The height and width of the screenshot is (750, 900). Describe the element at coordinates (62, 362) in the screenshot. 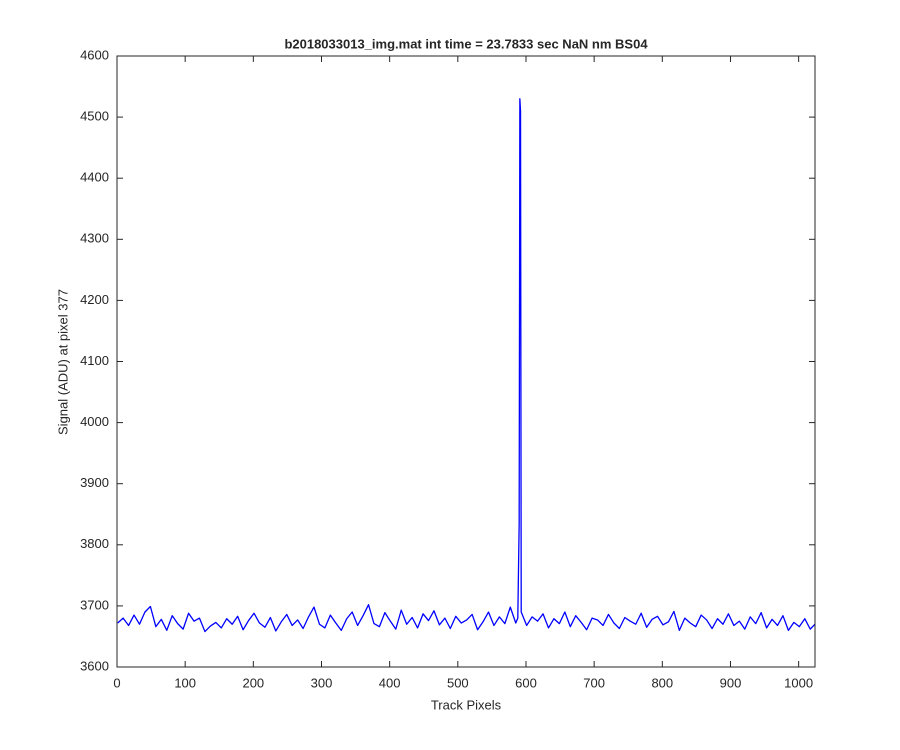

I see `y-axis-label: Signal (ADU) at pixel 377` at that location.